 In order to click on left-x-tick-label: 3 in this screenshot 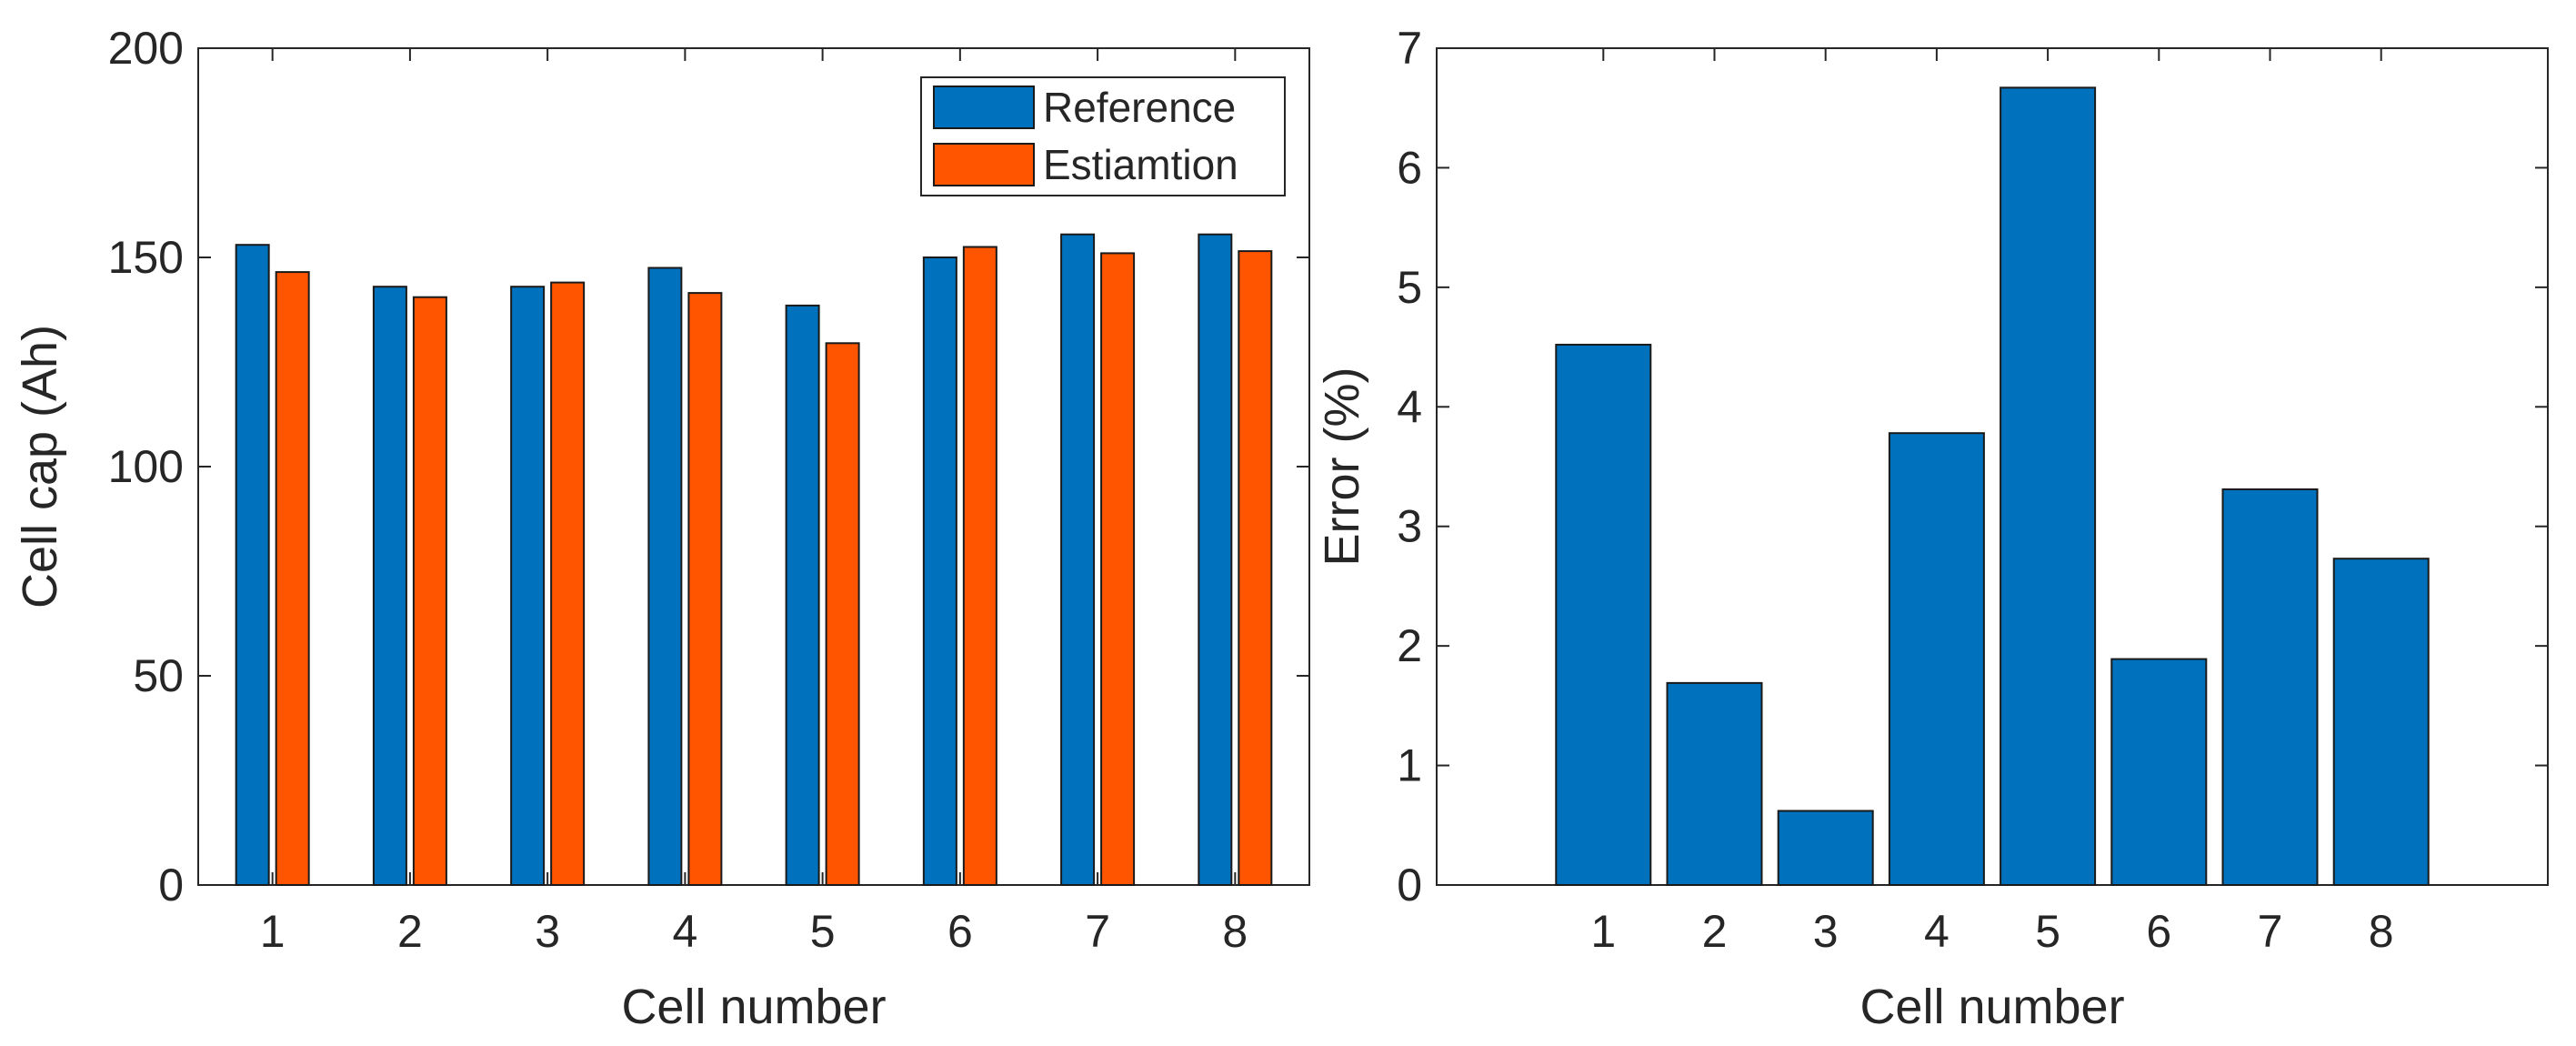, I will do `click(547, 931)`.